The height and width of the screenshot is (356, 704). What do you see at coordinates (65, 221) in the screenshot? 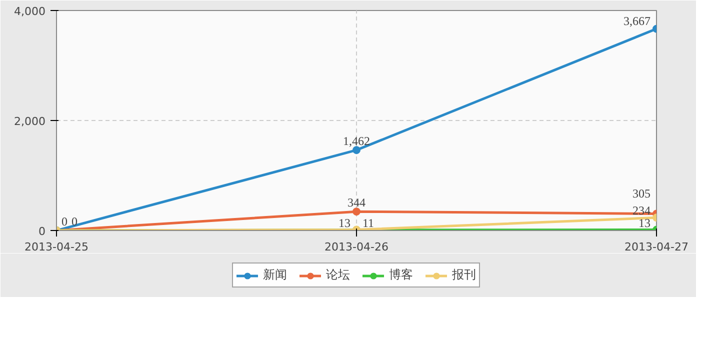
I see `data-label: 0` at bounding box center [65, 221].